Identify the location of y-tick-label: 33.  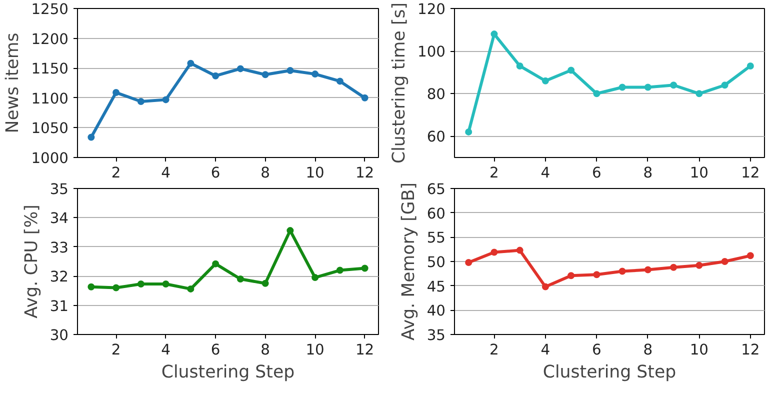
(59, 247).